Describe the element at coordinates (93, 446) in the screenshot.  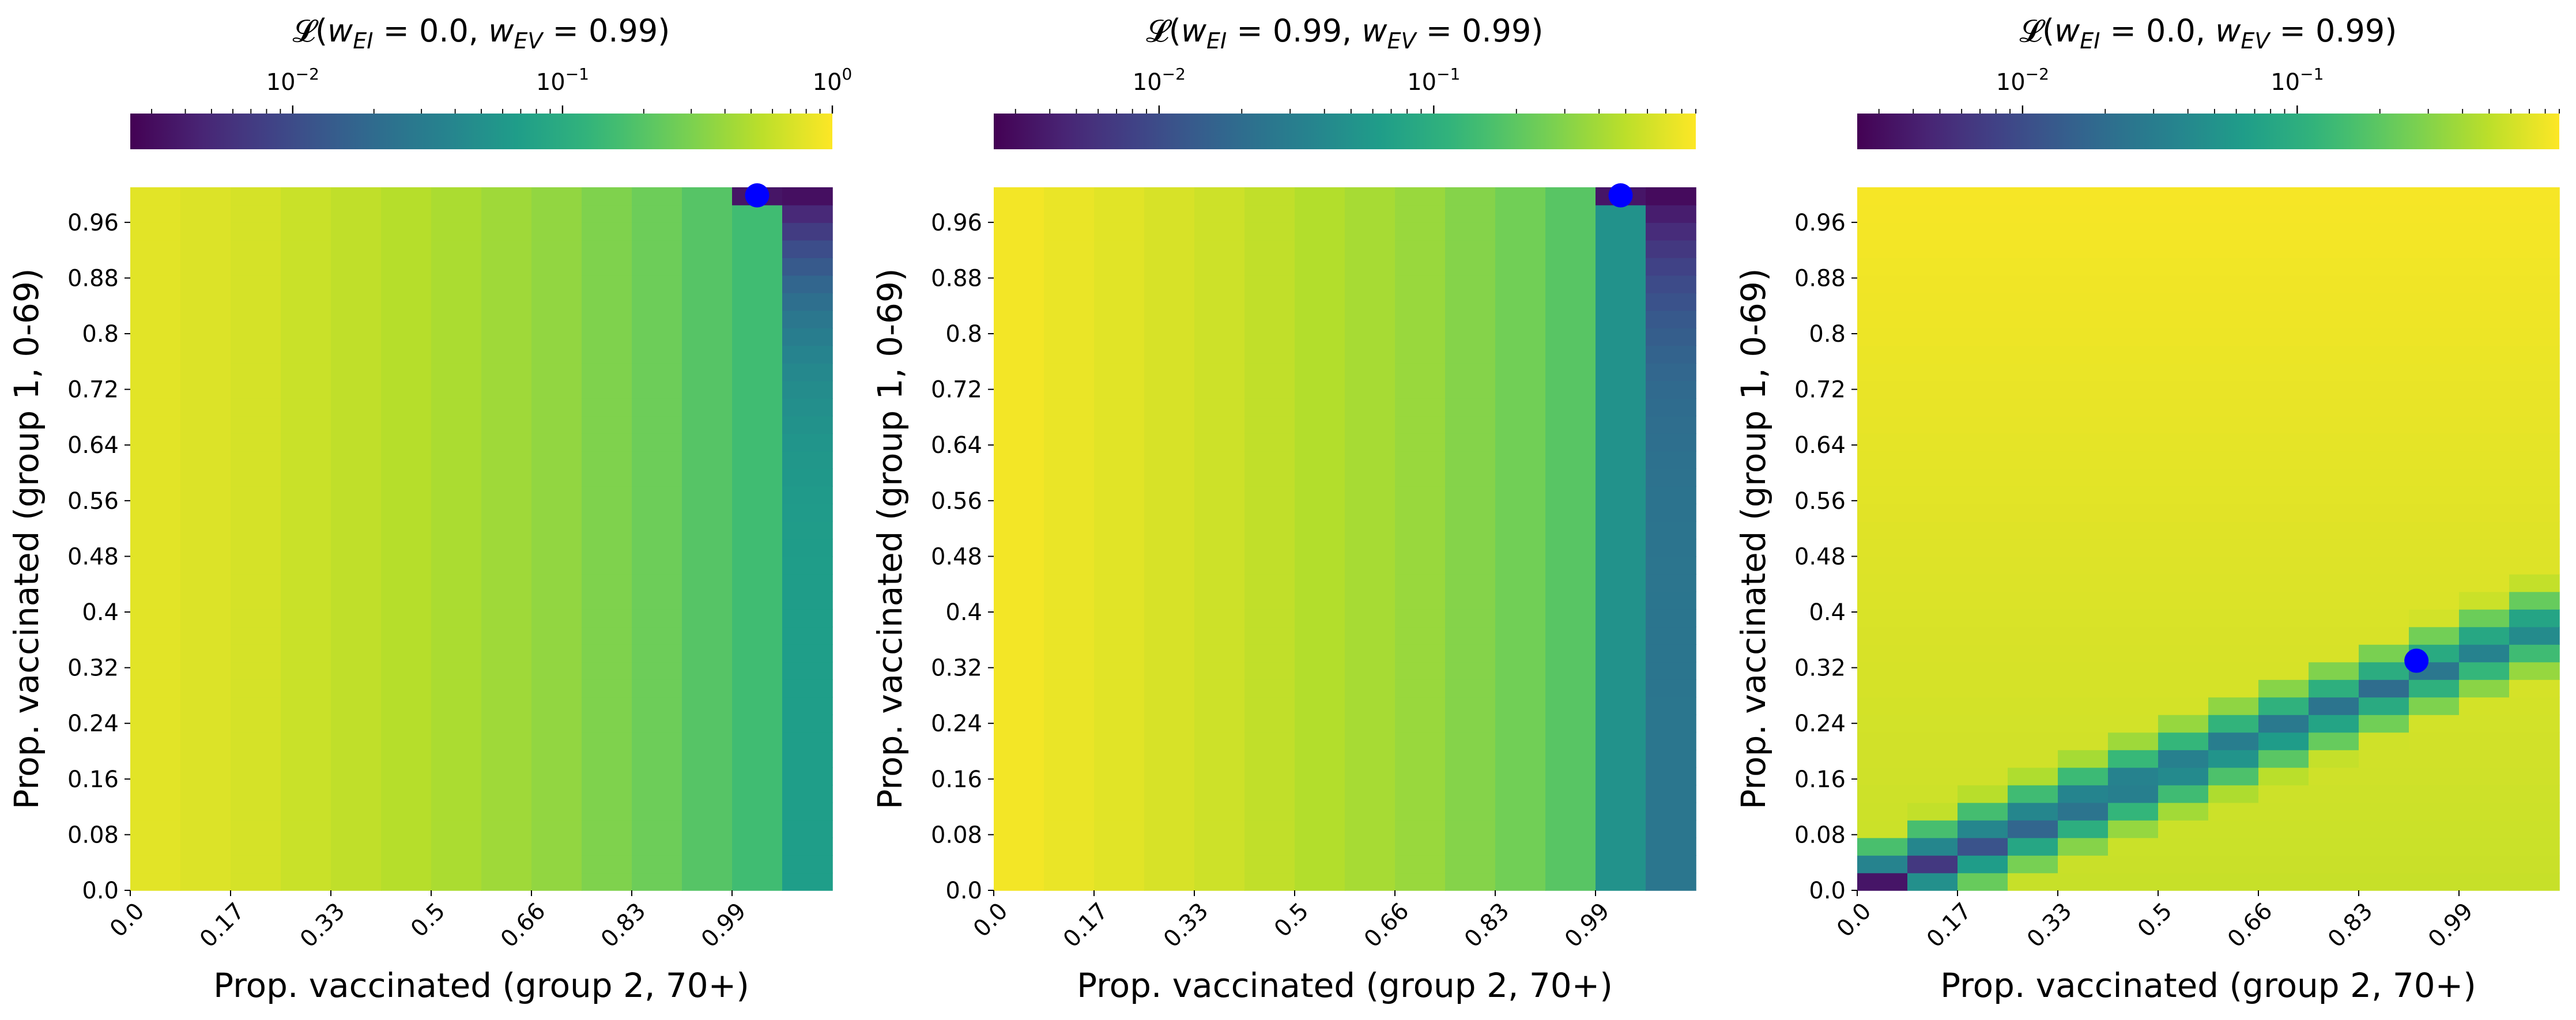
I see `y-tick-label: 0.64` at that location.